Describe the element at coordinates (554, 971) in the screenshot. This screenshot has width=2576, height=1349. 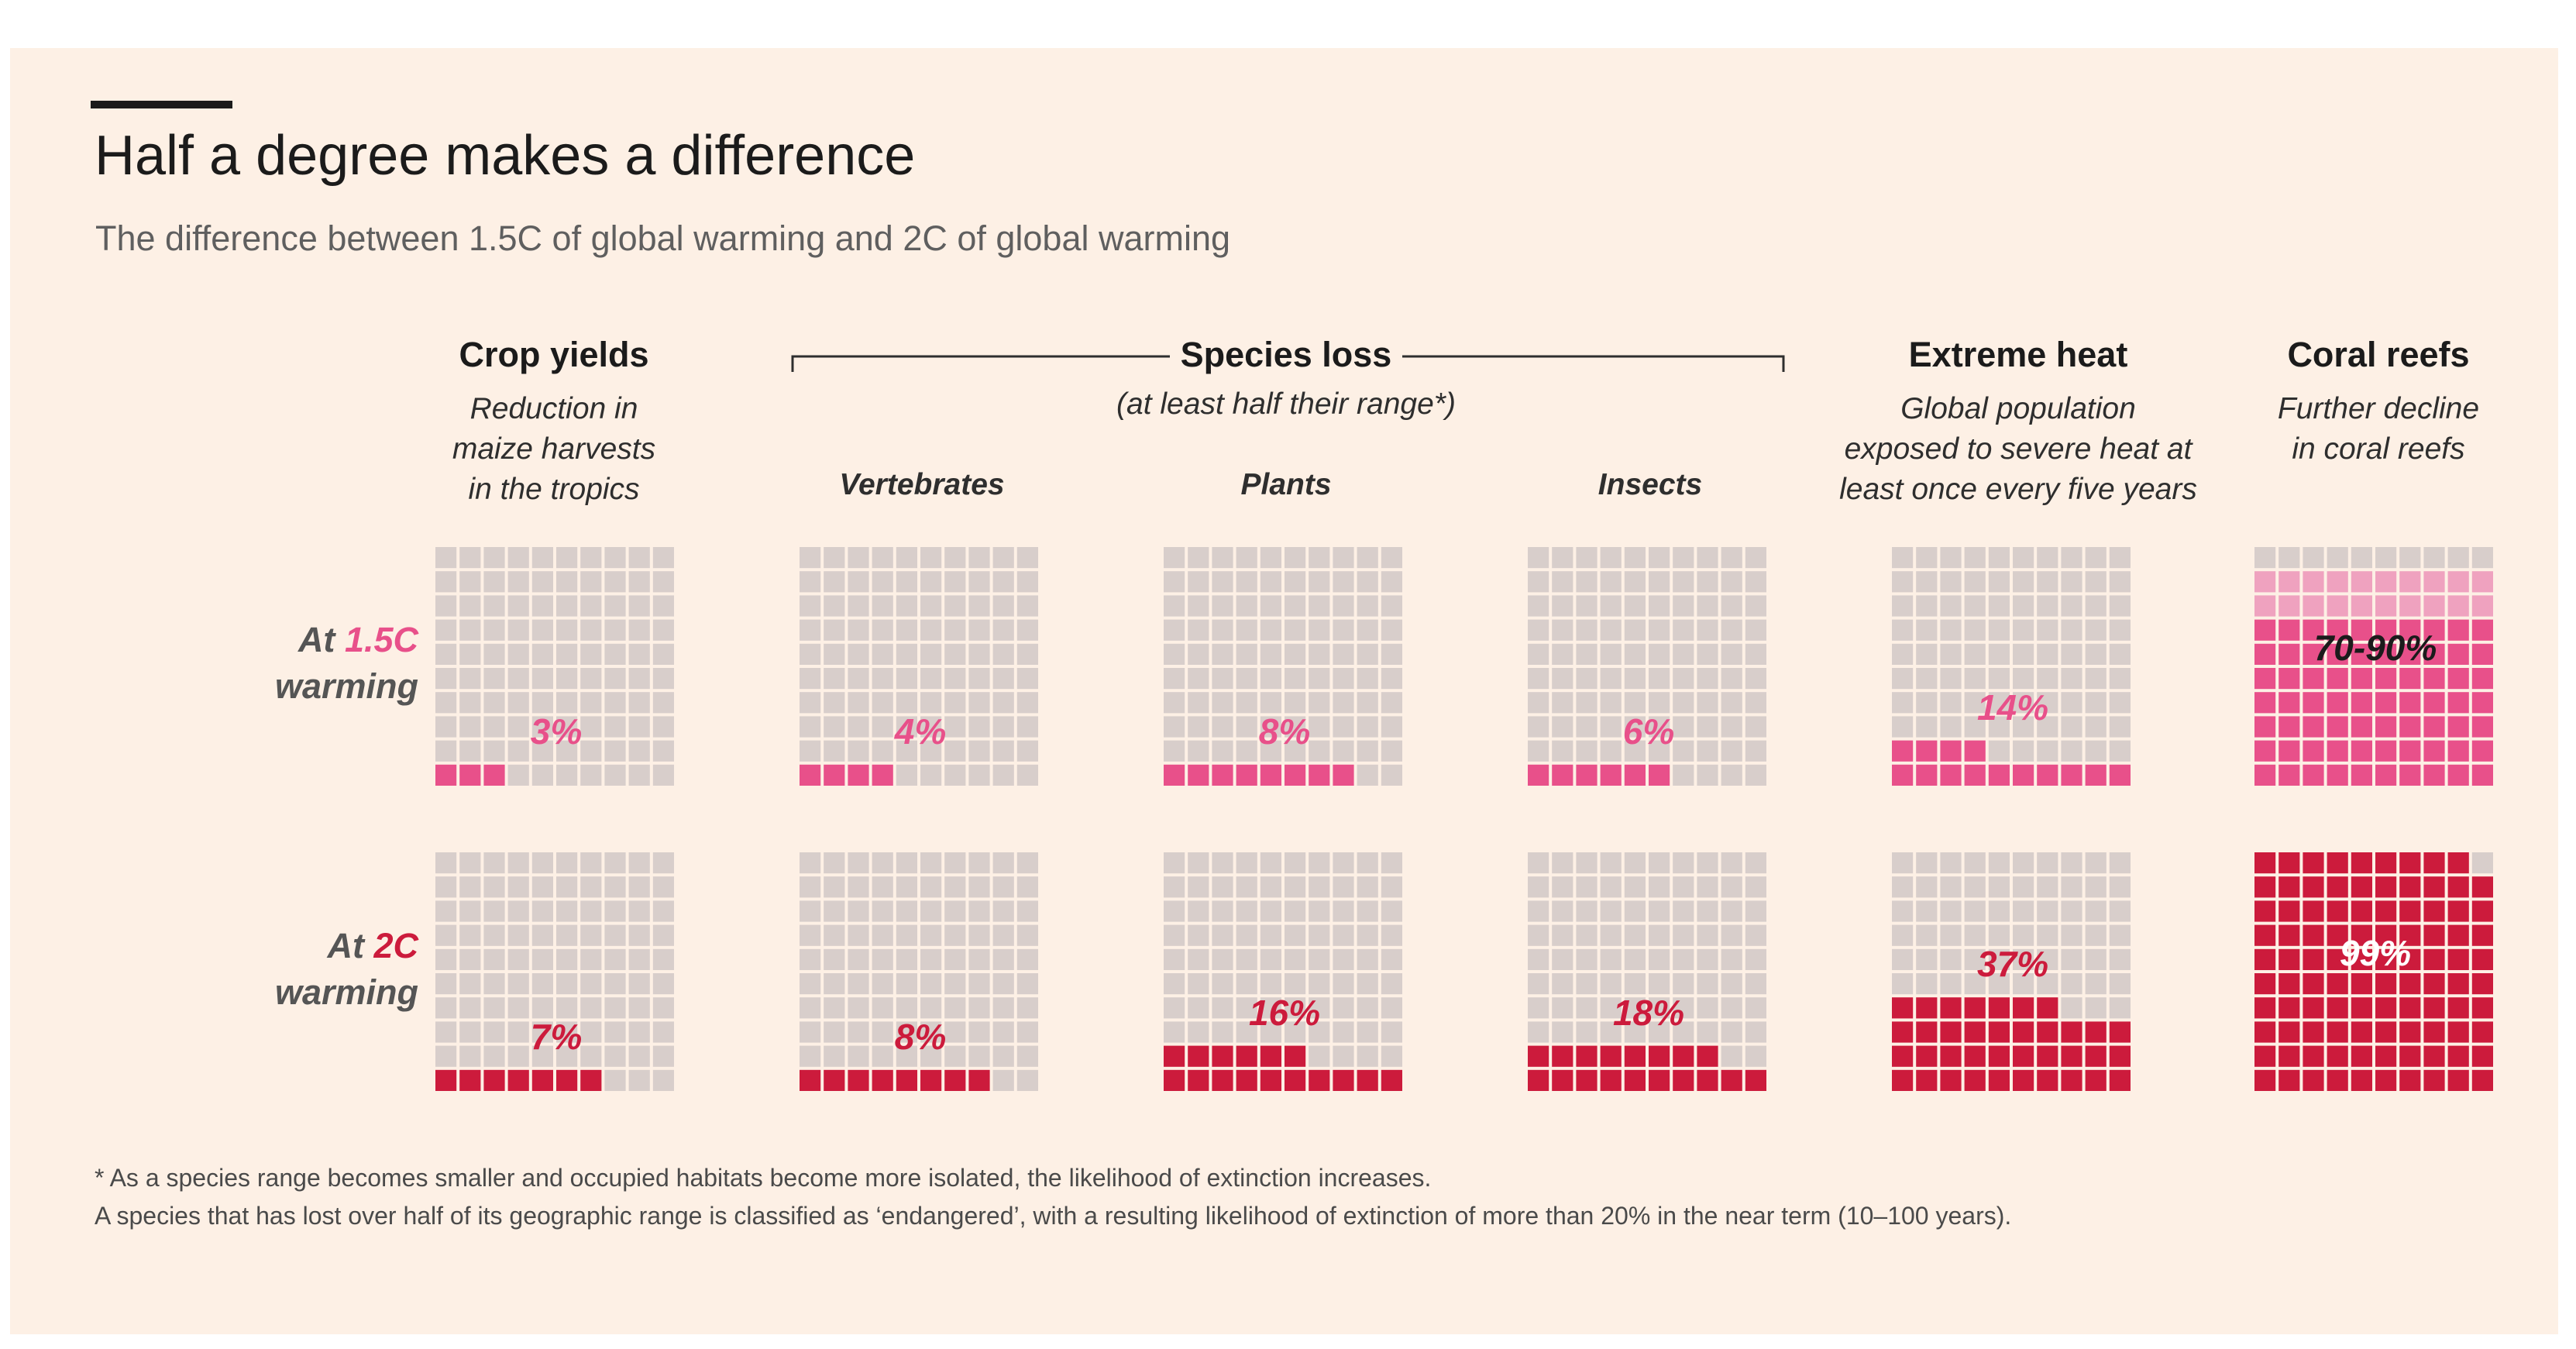
I see `waffle-crop-yields-2c` at that location.